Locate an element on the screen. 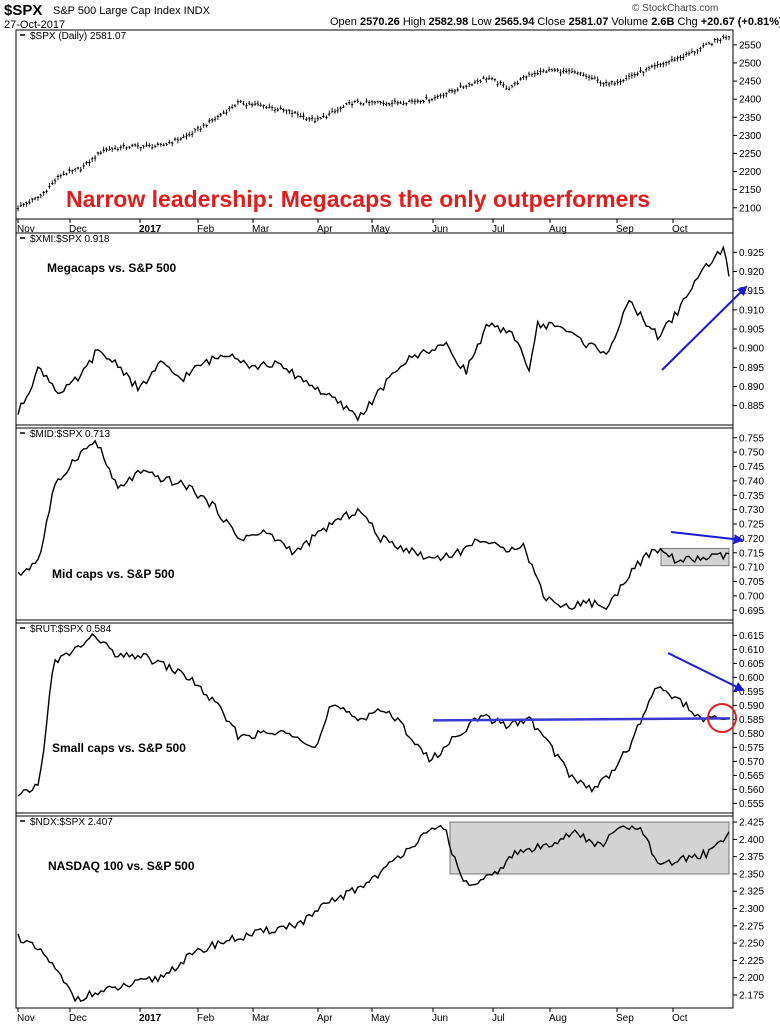 This screenshot has height=1024, width=780. x-tick-label: Jul is located at coordinates (498, 1018).